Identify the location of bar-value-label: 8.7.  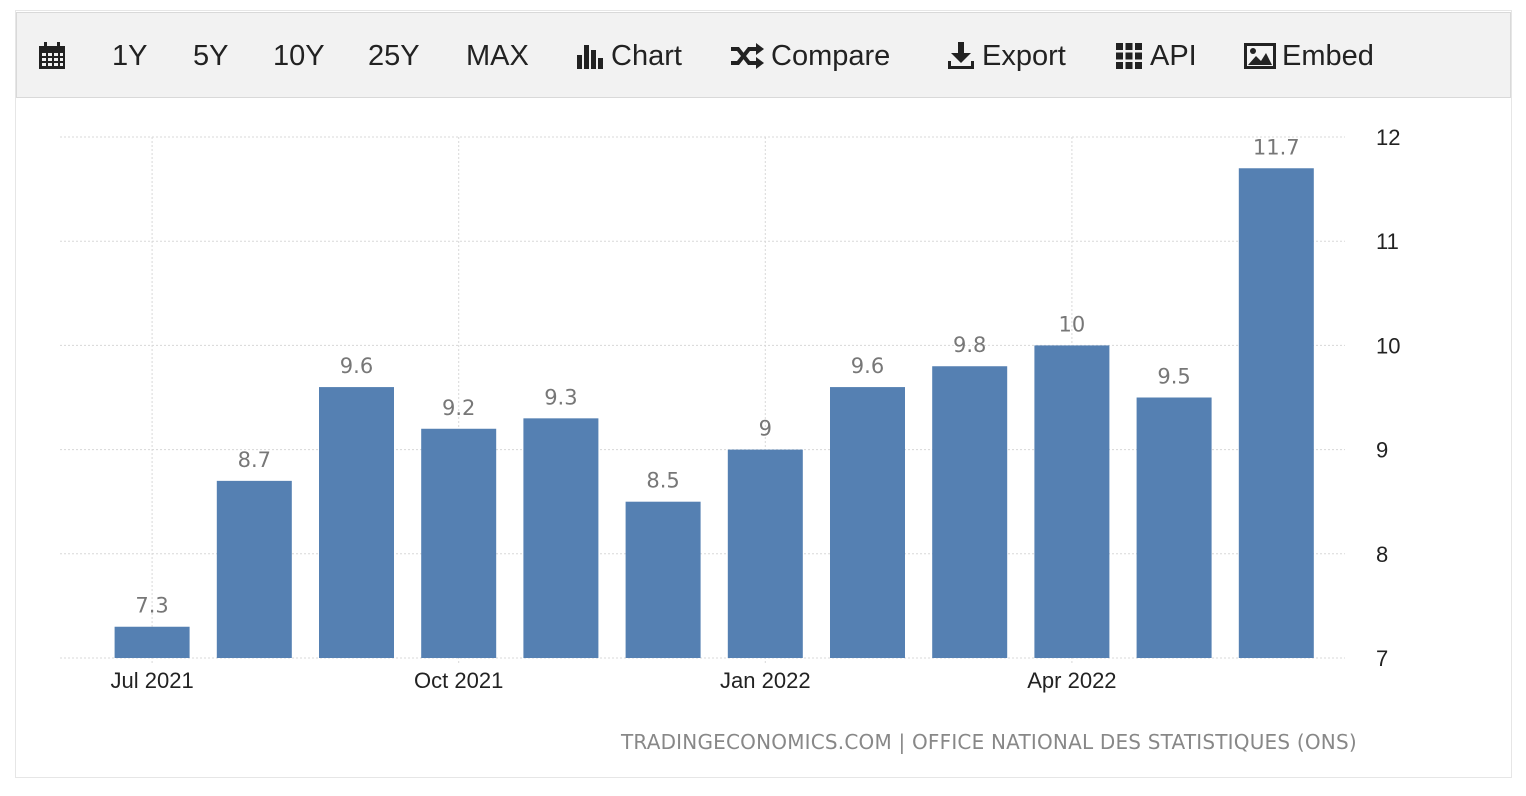
(254, 460).